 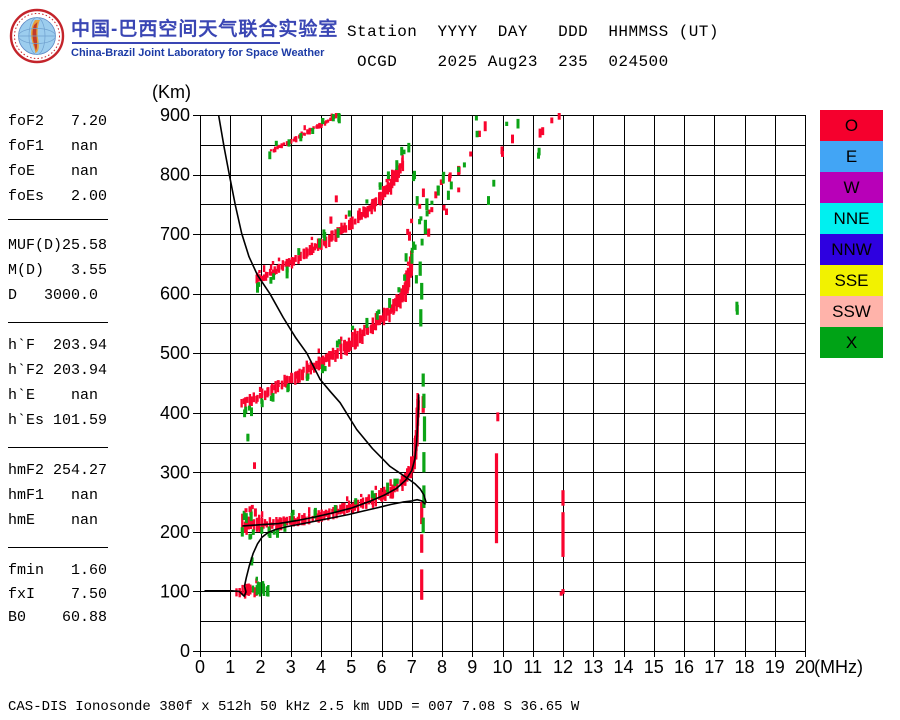 I want to click on lab-logo, so click(x=37, y=36).